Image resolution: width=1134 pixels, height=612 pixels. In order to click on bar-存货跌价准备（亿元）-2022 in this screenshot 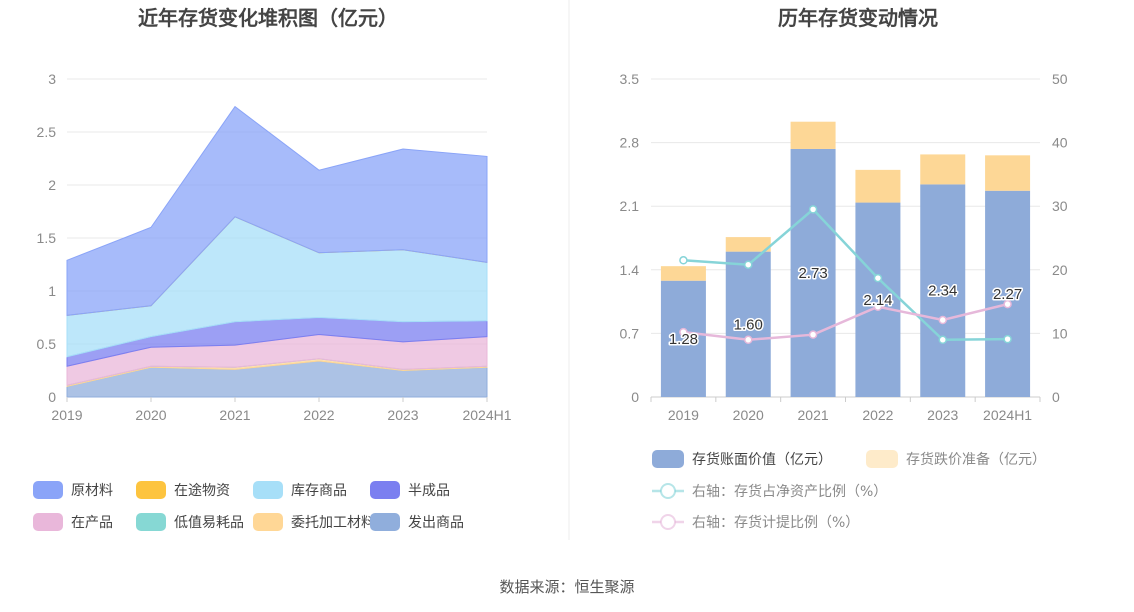, I will do `click(878, 186)`.